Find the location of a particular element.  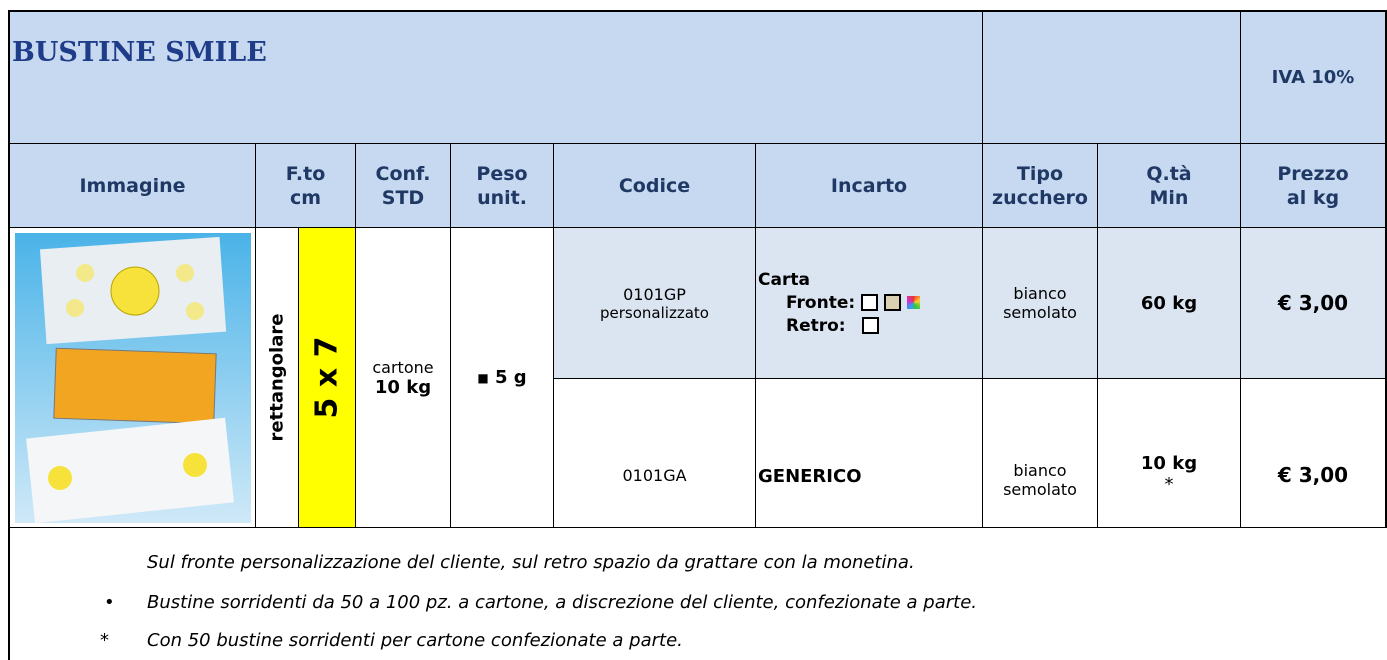

header-text: Immagine is located at coordinates (132, 185).